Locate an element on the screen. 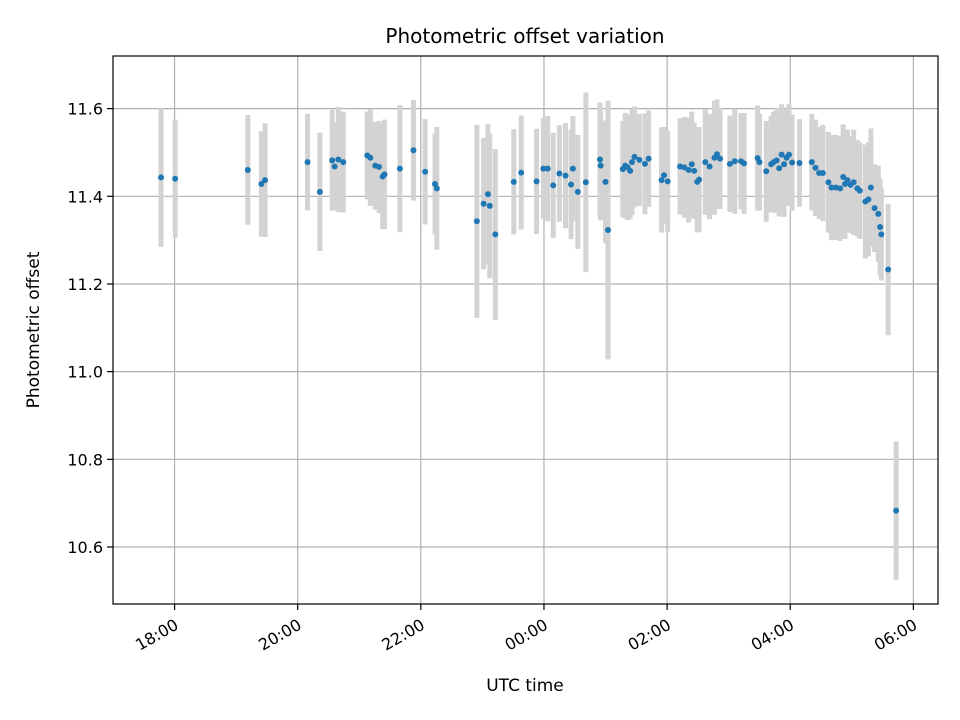 The width and height of the screenshot is (960, 720). chart-title: Photometric offset variation is located at coordinates (524, 36).